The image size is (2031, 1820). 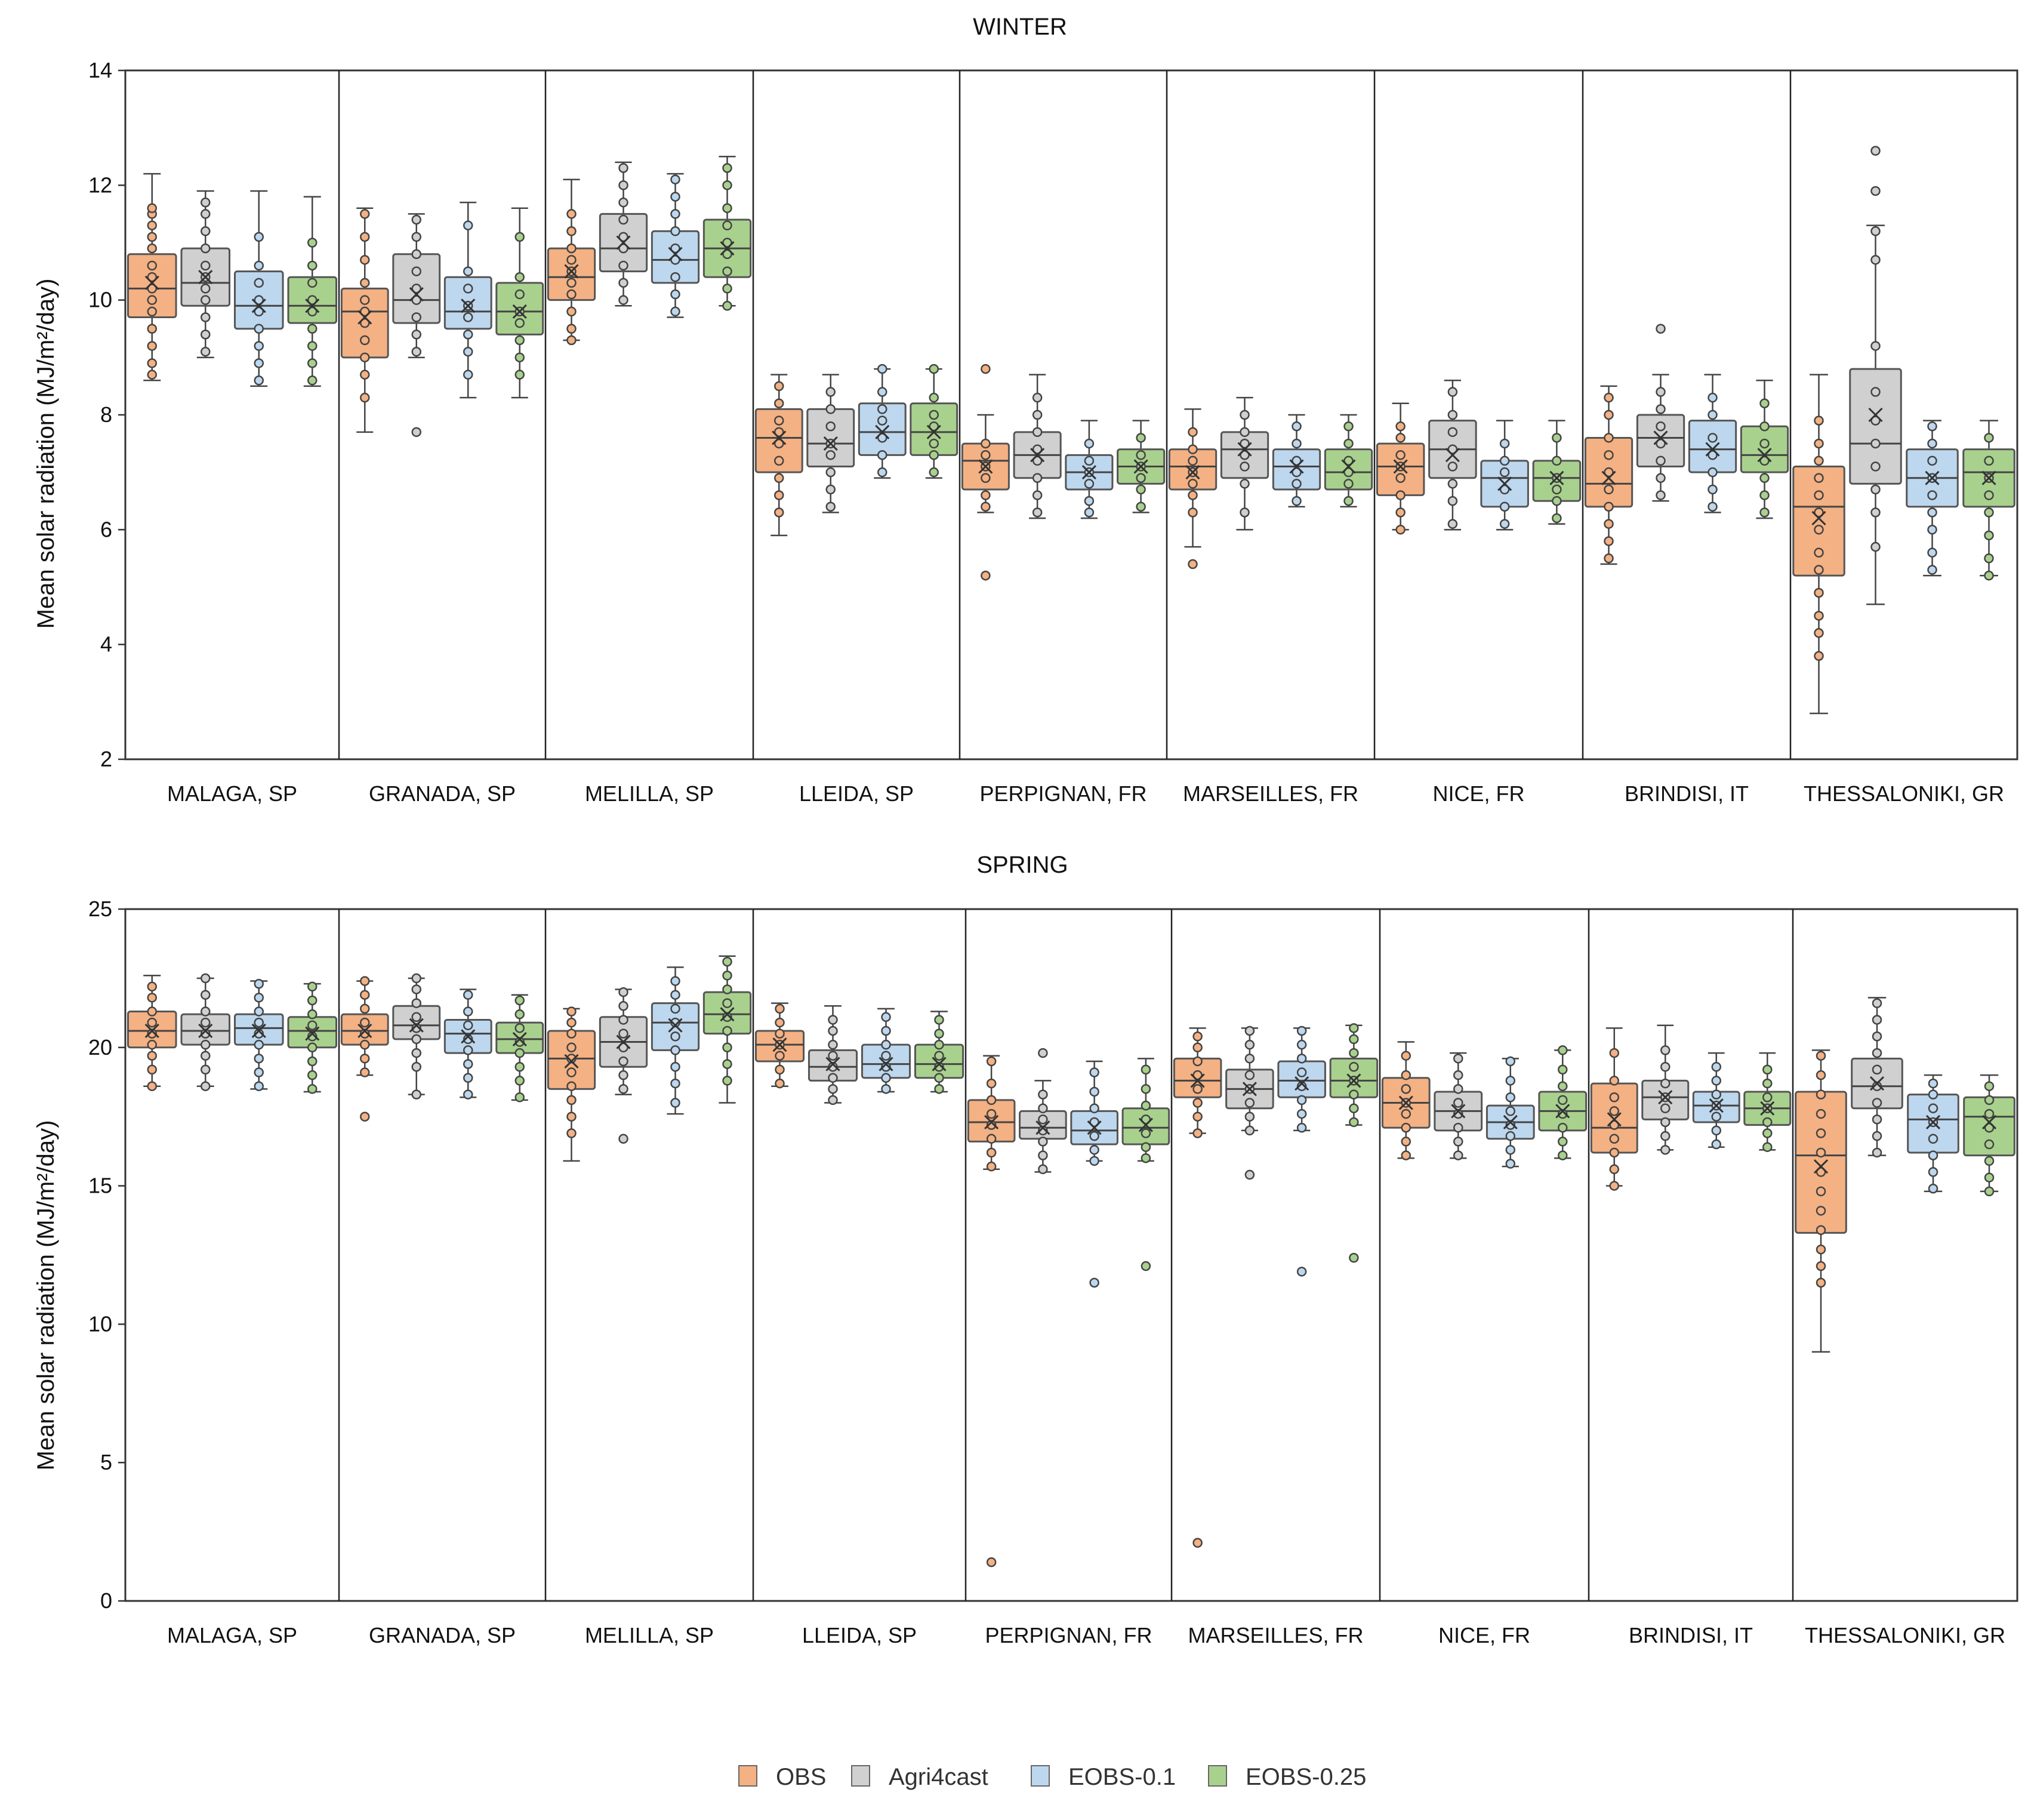 I want to click on legend-swatch-eobs-0.1, so click(x=1040, y=1776).